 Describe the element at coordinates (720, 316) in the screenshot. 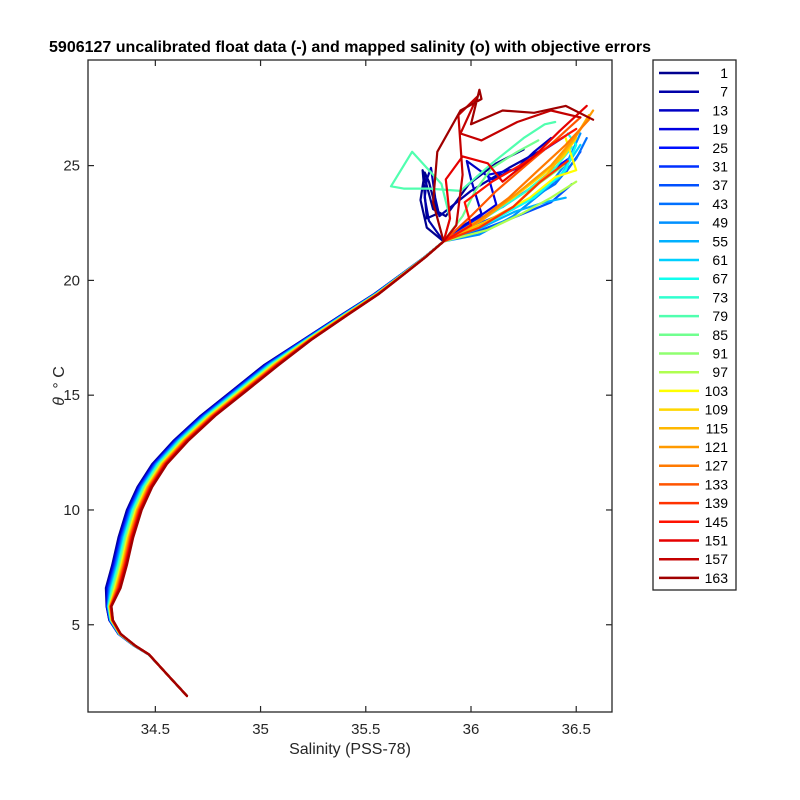

I see `legend-label: 79` at that location.